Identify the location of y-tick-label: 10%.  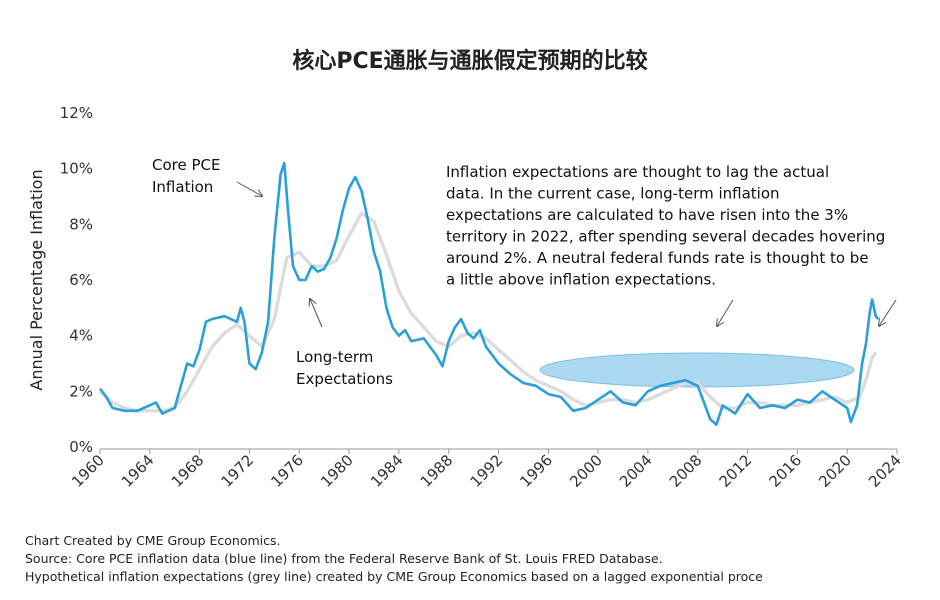
(76, 169).